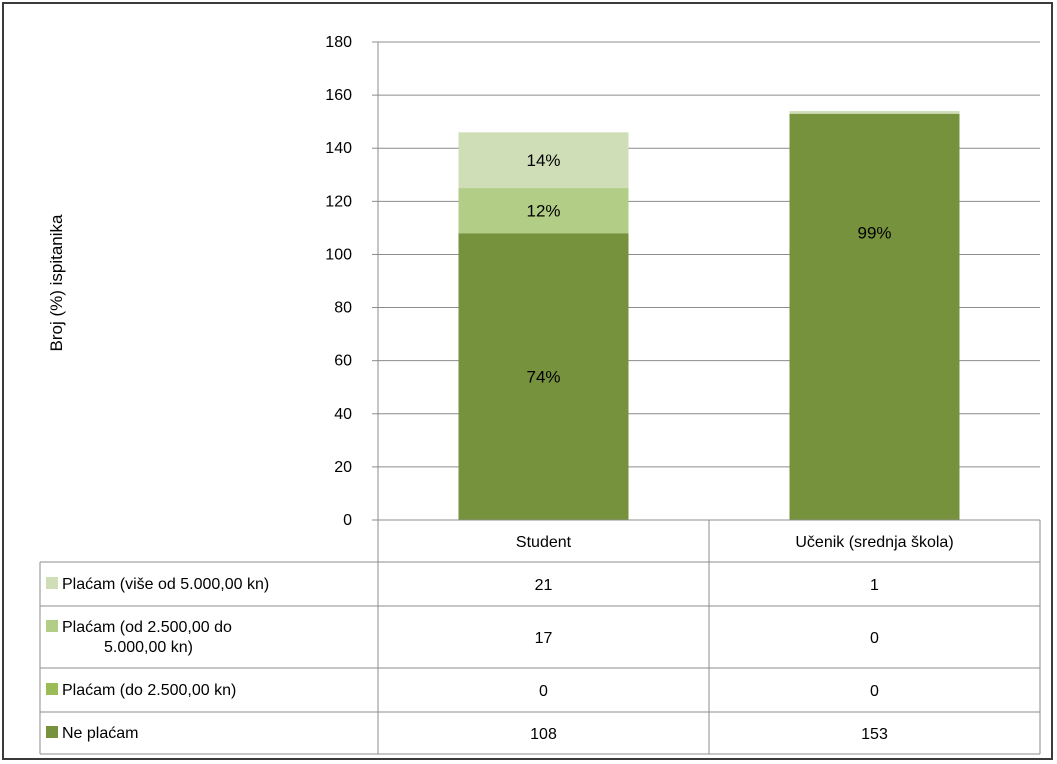 The height and width of the screenshot is (764, 1057). Describe the element at coordinates (543, 734) in the screenshot. I see `table-value: 108` at that location.